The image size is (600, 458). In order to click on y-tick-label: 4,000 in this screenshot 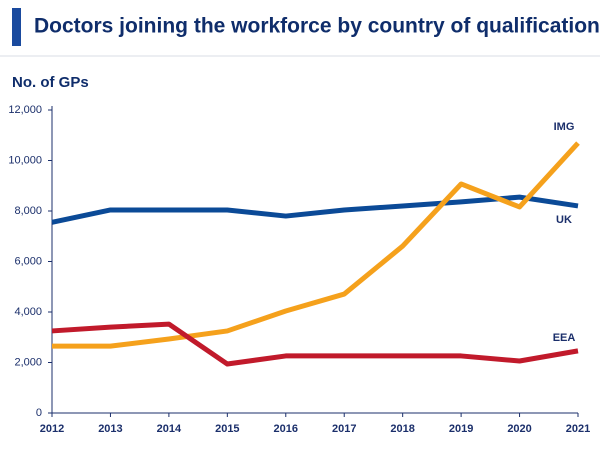, I will do `click(28, 312)`.